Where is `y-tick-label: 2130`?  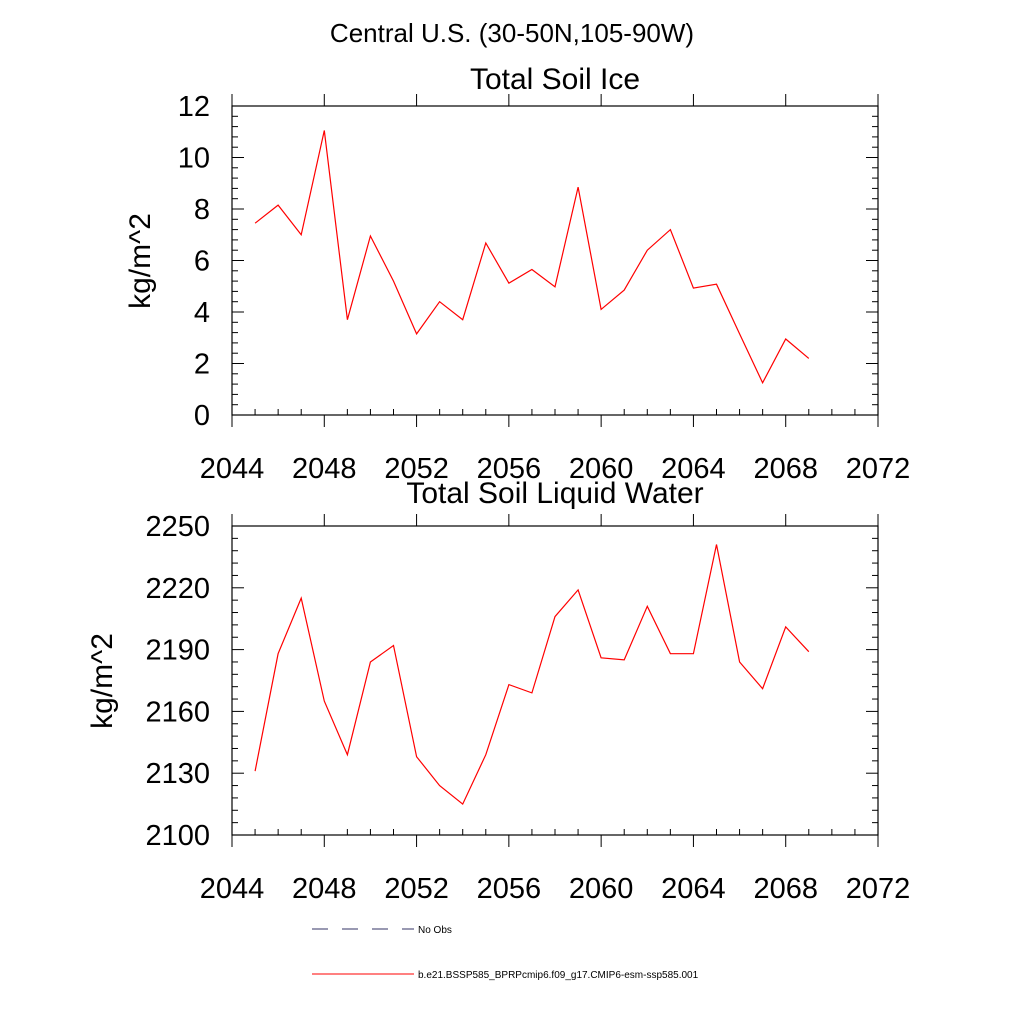 y-tick-label: 2130 is located at coordinates (177, 774).